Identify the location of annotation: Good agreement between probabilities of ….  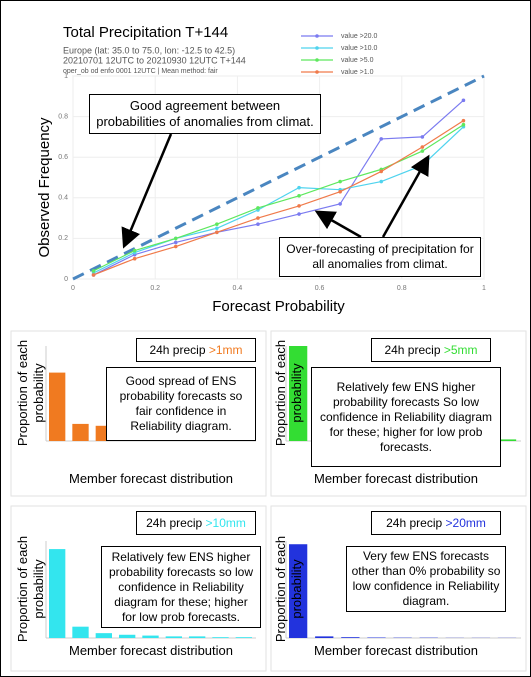
(205, 114).